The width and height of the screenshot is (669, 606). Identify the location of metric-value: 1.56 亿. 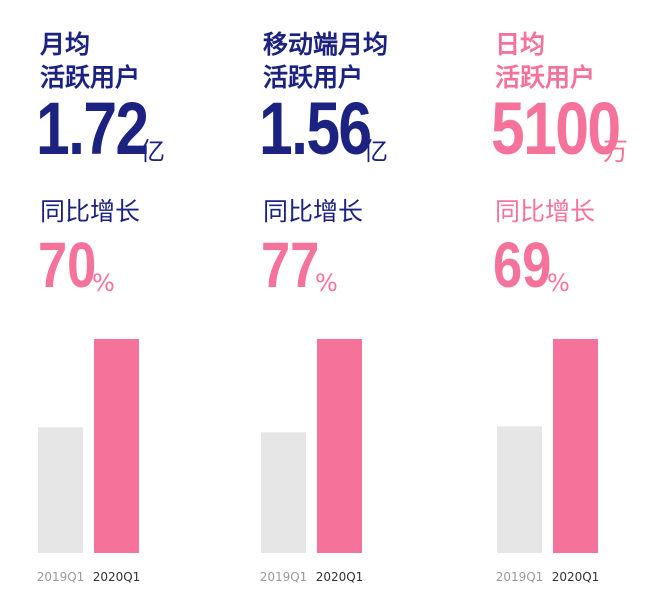
(327, 129).